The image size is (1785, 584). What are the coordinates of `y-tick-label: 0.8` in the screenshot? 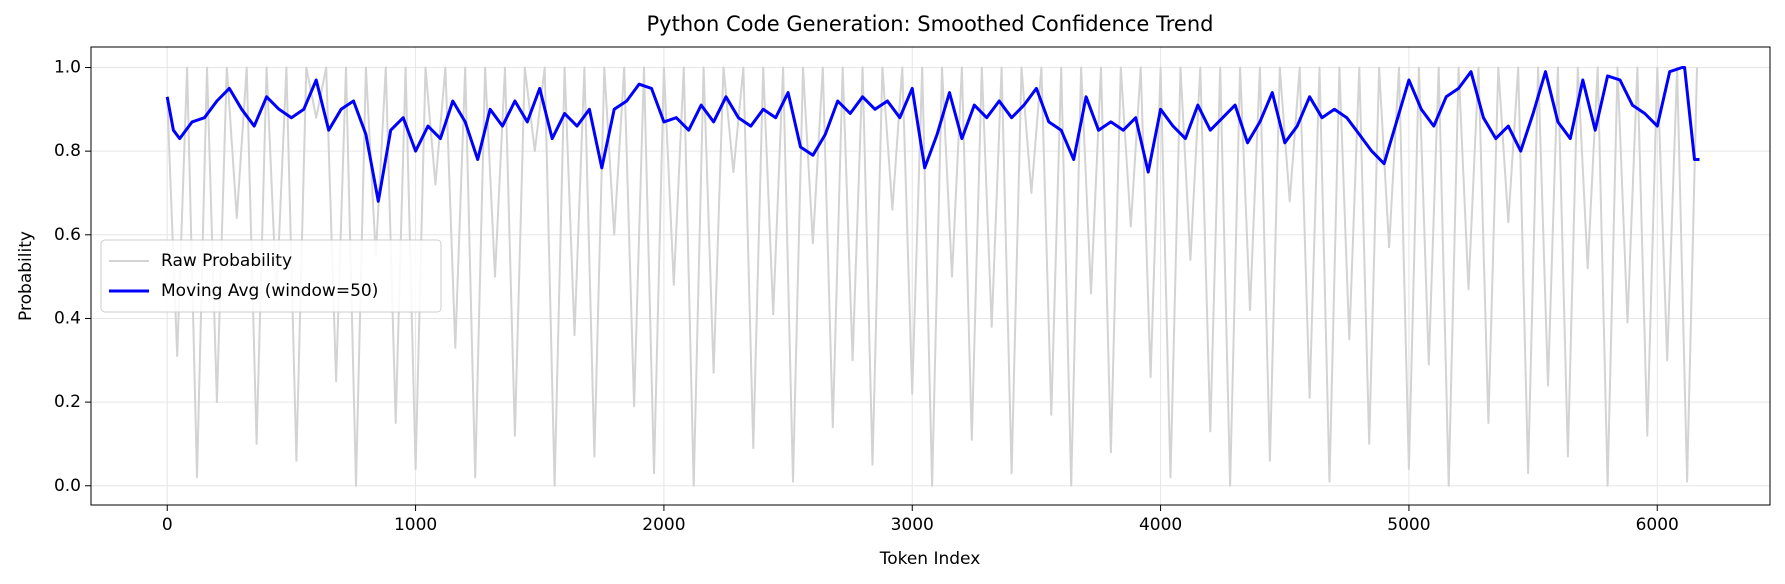 It's located at (67, 151).